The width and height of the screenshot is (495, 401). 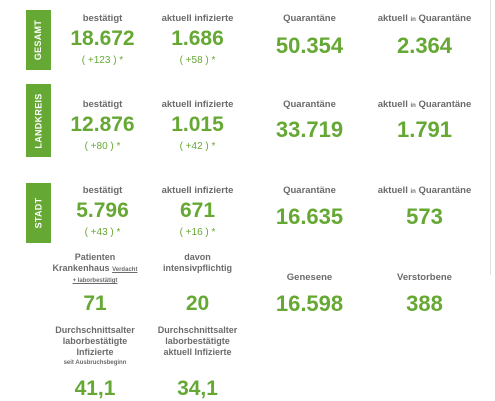 I want to click on section-label: LANDKREIS, so click(x=38, y=120).